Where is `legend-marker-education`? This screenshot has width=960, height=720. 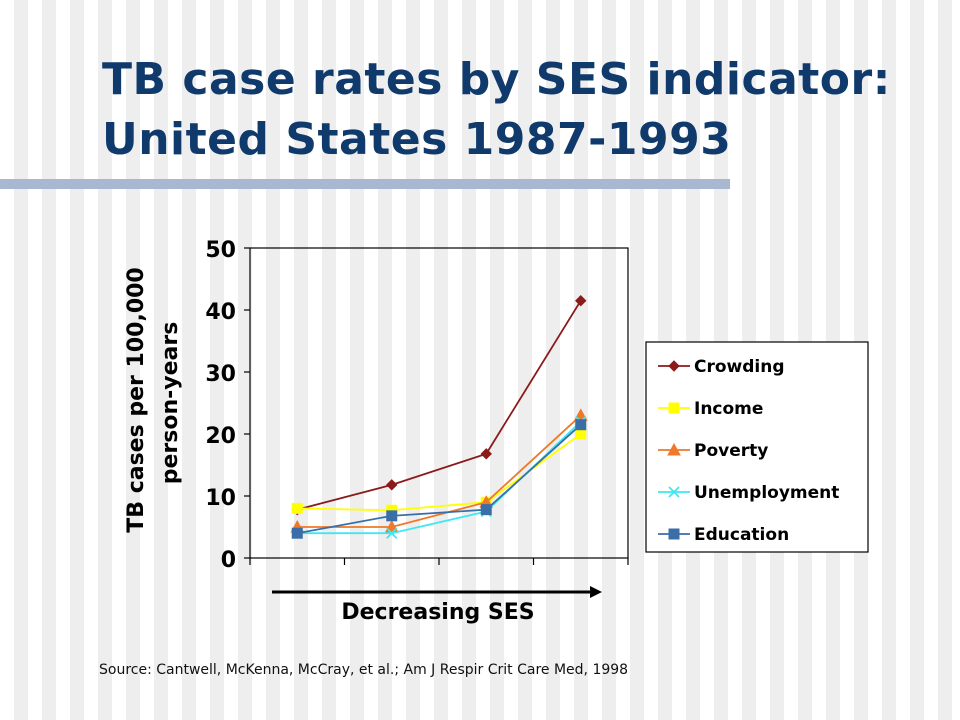
legend-marker-education is located at coordinates (674, 534).